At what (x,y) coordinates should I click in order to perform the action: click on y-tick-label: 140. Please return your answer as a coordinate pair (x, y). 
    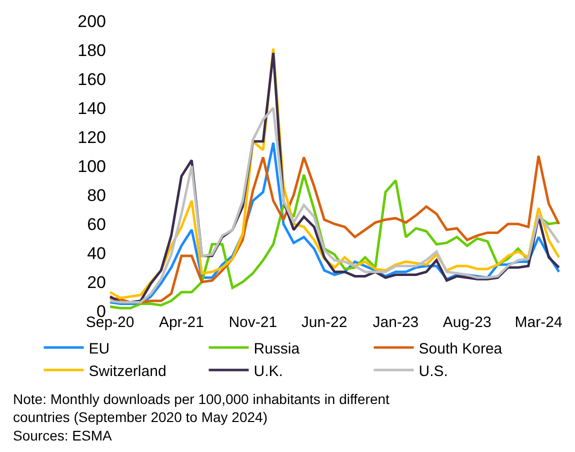
    Looking at the image, I should click on (92, 108).